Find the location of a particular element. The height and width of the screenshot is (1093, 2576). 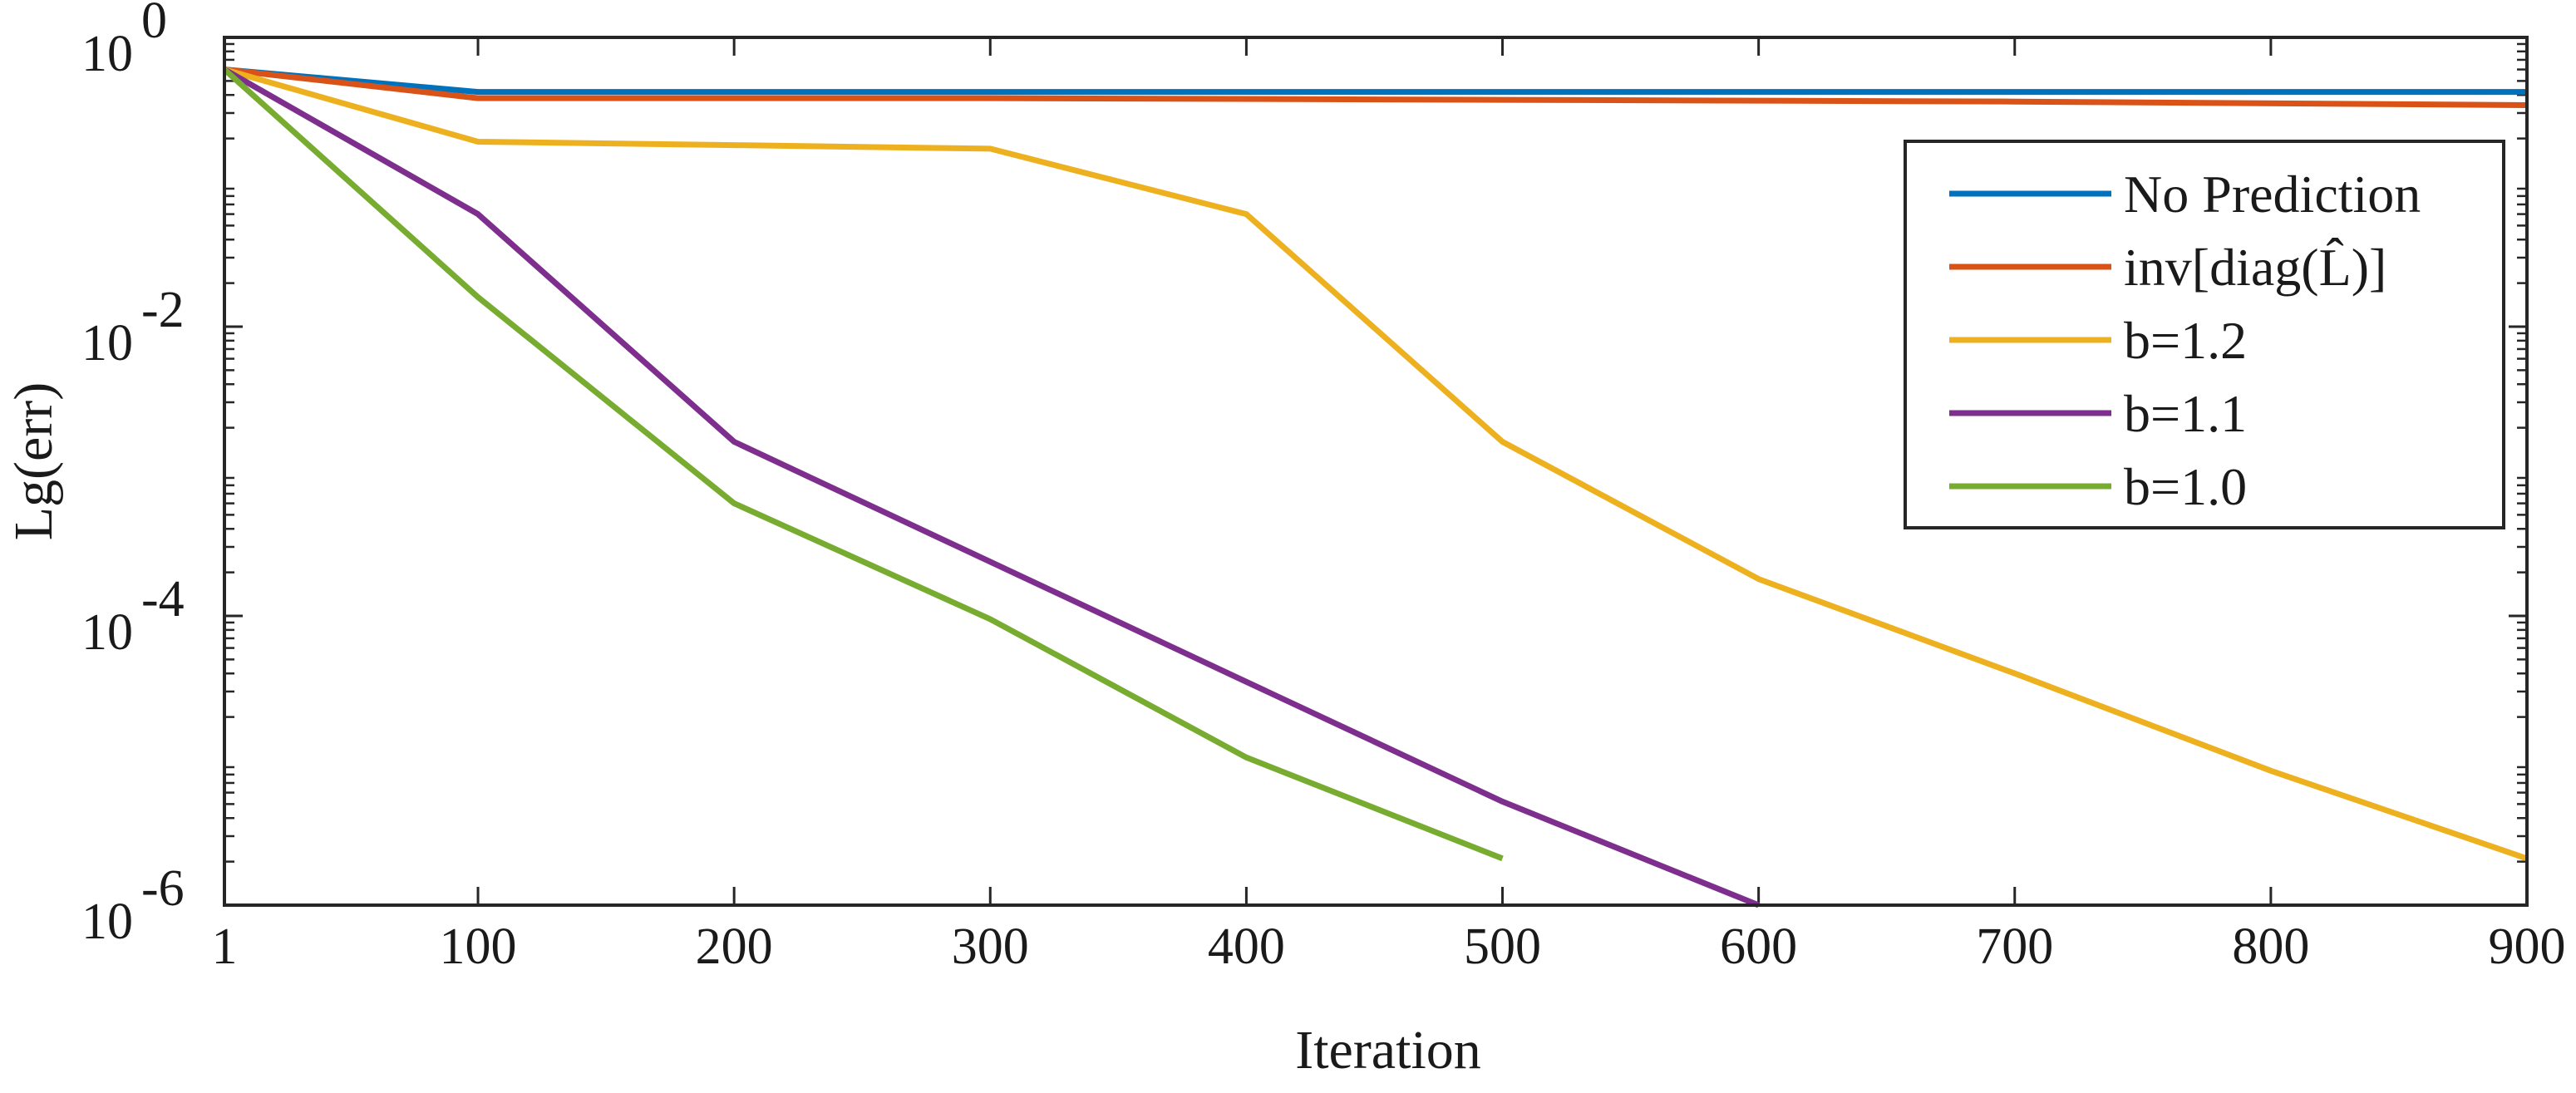

legend-label: inv[diag(L̂)] is located at coordinates (2255, 267).